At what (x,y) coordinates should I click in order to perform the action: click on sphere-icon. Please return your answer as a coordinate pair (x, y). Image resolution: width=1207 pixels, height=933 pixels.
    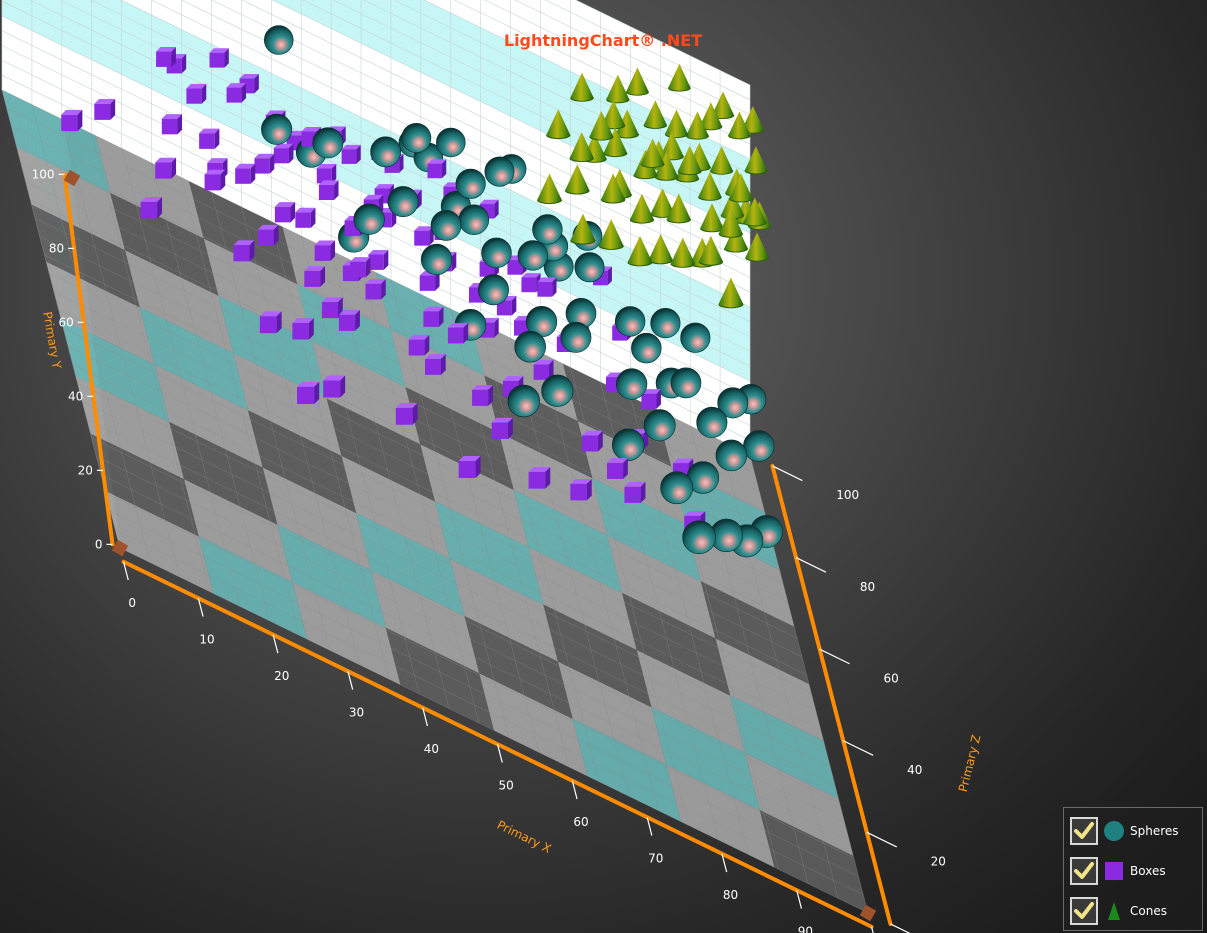
    Looking at the image, I should click on (1114, 831).